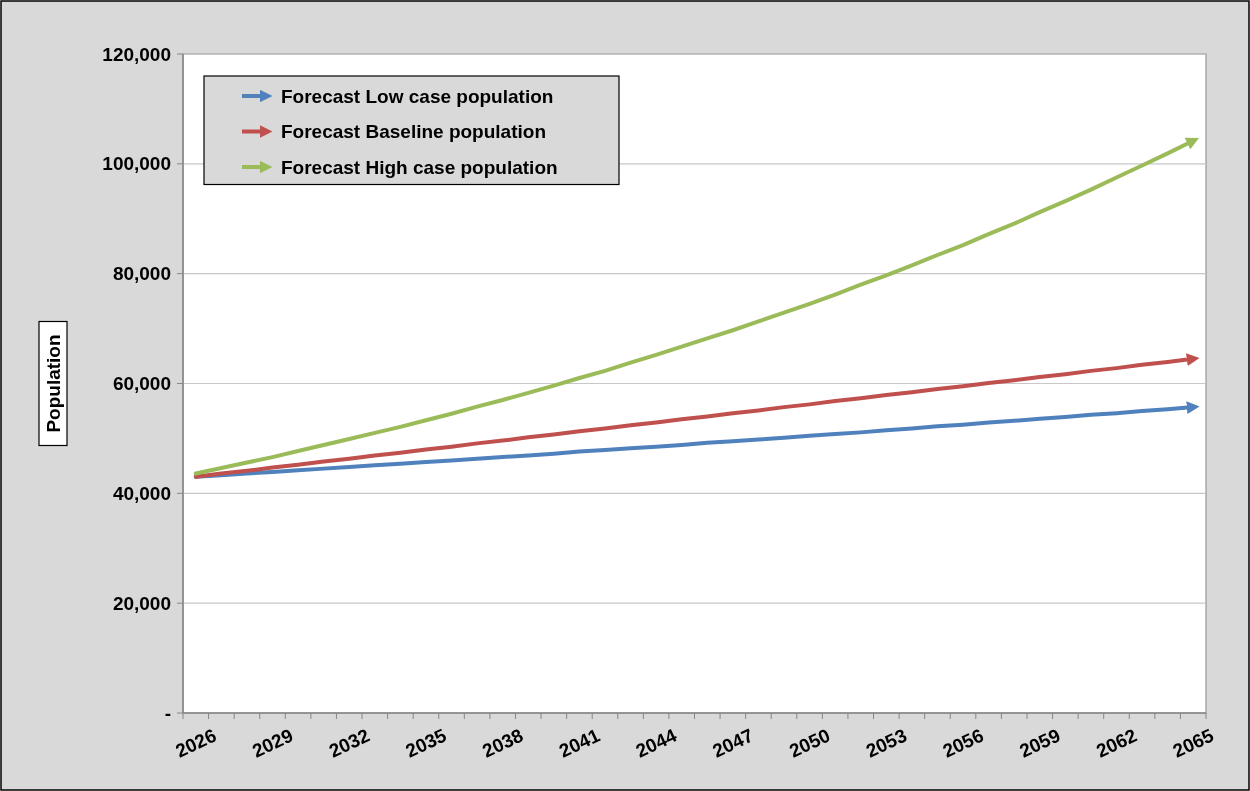 The height and width of the screenshot is (791, 1250). Describe the element at coordinates (963, 743) in the screenshot. I see `x-tick-label: 2056` at that location.